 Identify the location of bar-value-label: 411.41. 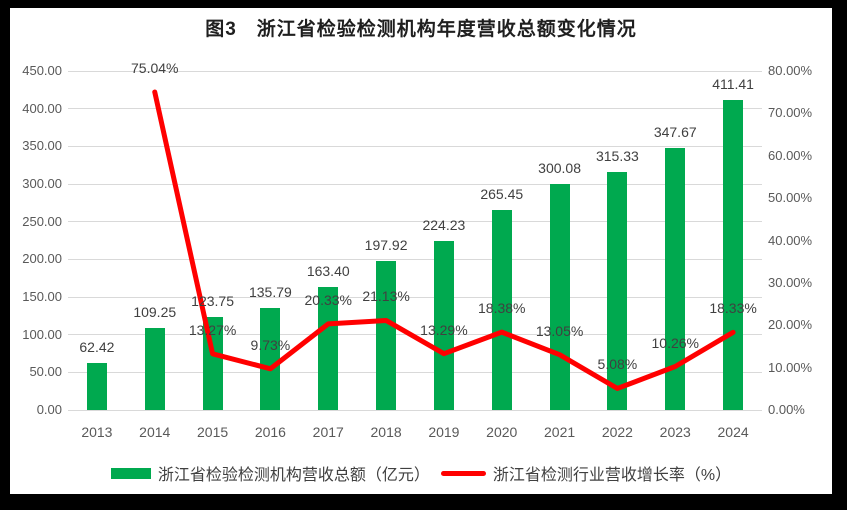
(733, 84).